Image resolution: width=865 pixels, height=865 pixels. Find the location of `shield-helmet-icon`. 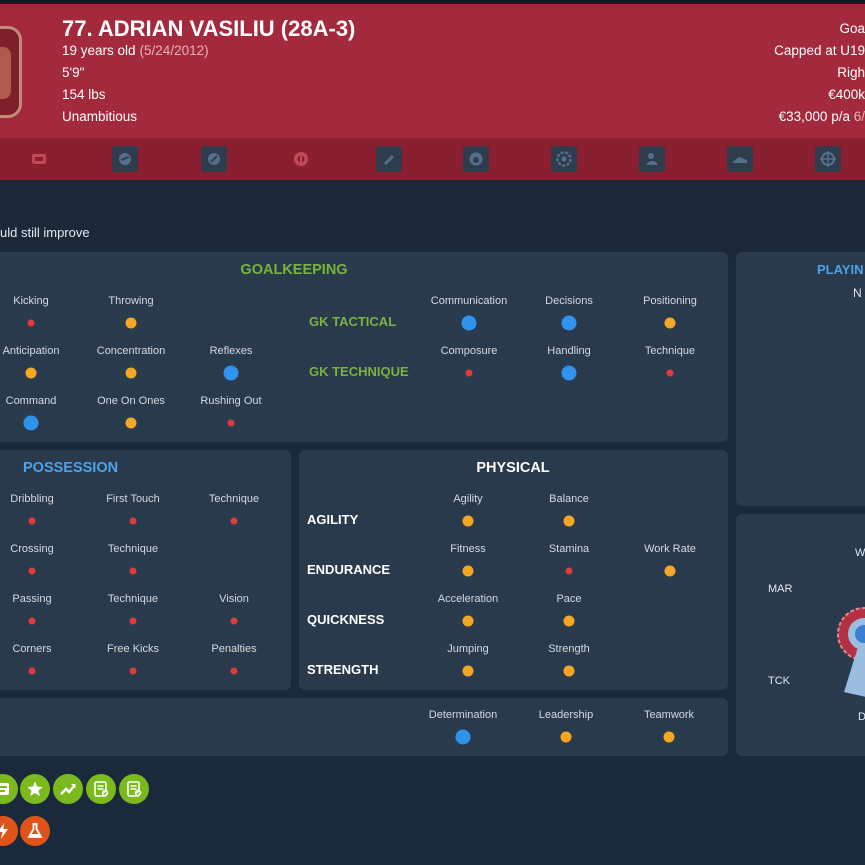

shield-helmet-icon is located at coordinates (125, 159).